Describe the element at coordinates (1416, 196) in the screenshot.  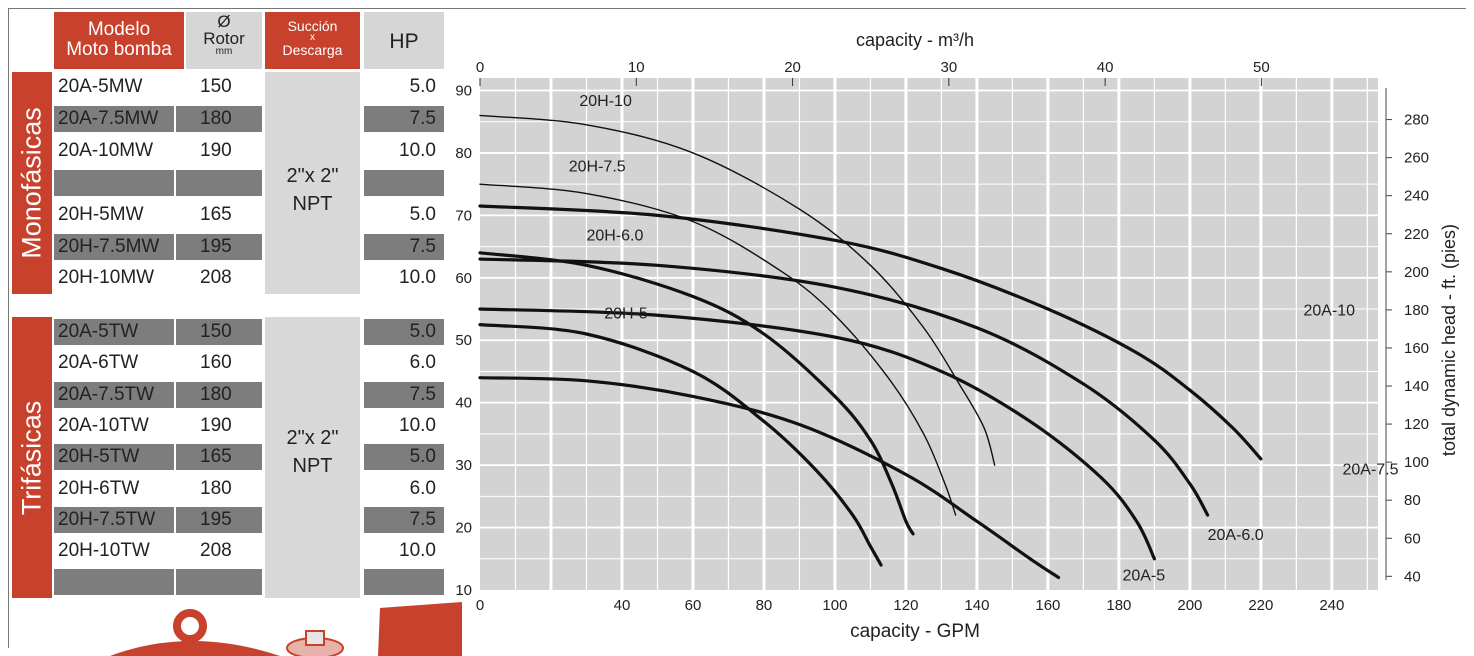
I see `y-tick-label-right: 240` at that location.